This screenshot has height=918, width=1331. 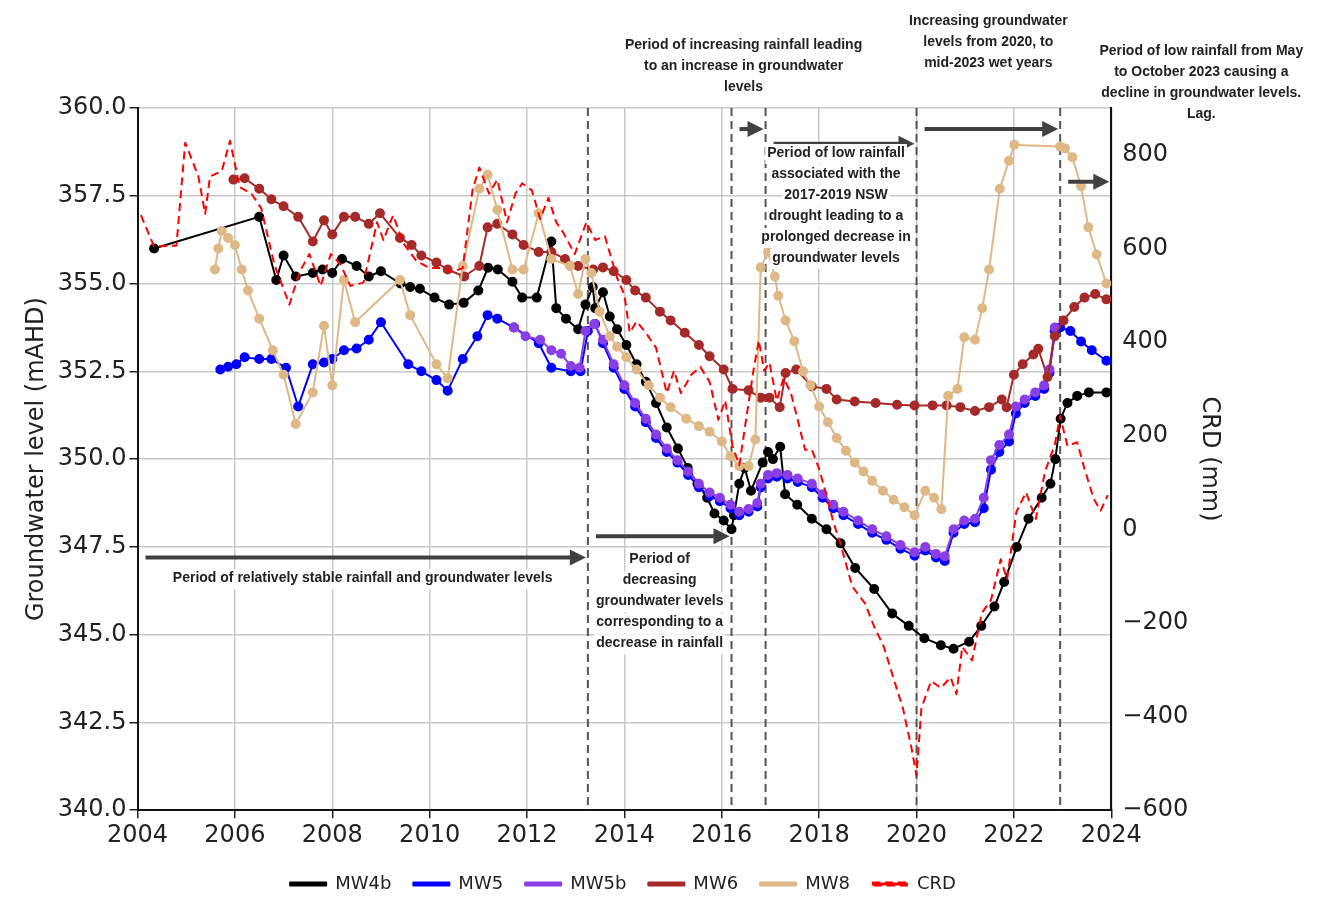 I want to click on y2-tick-label: 600, so click(x=1145, y=246).